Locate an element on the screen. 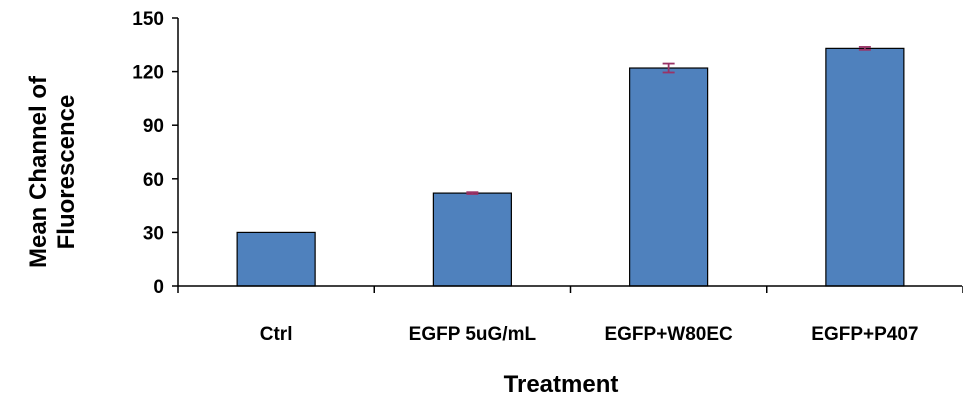 The width and height of the screenshot is (963, 398). y-tick-labels: 0 30 60 90 120 150 is located at coordinates (148, 153).